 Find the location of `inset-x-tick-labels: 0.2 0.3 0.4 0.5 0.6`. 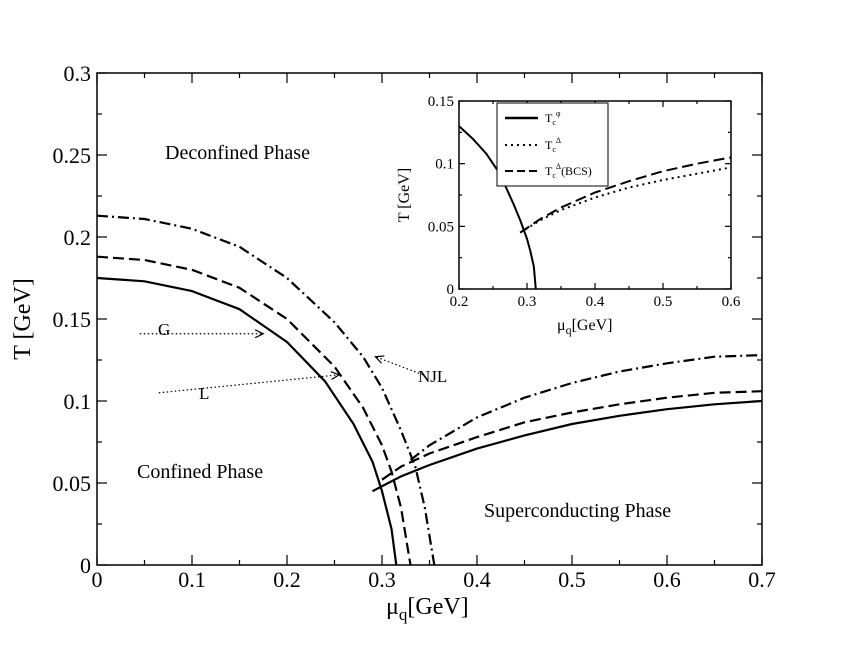

inset-x-tick-labels: 0.2 0.3 0.4 0.5 0.6 is located at coordinates (595, 302).